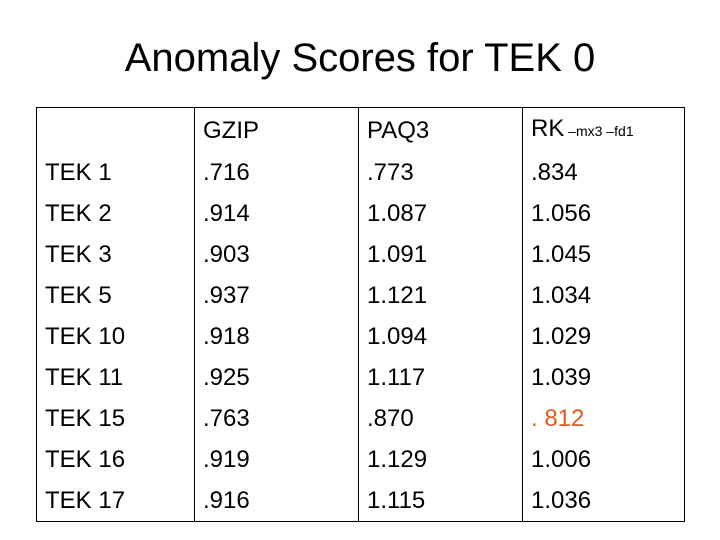  Describe the element at coordinates (276, 295) in the screenshot. I see `gzip-value: .937` at that location.